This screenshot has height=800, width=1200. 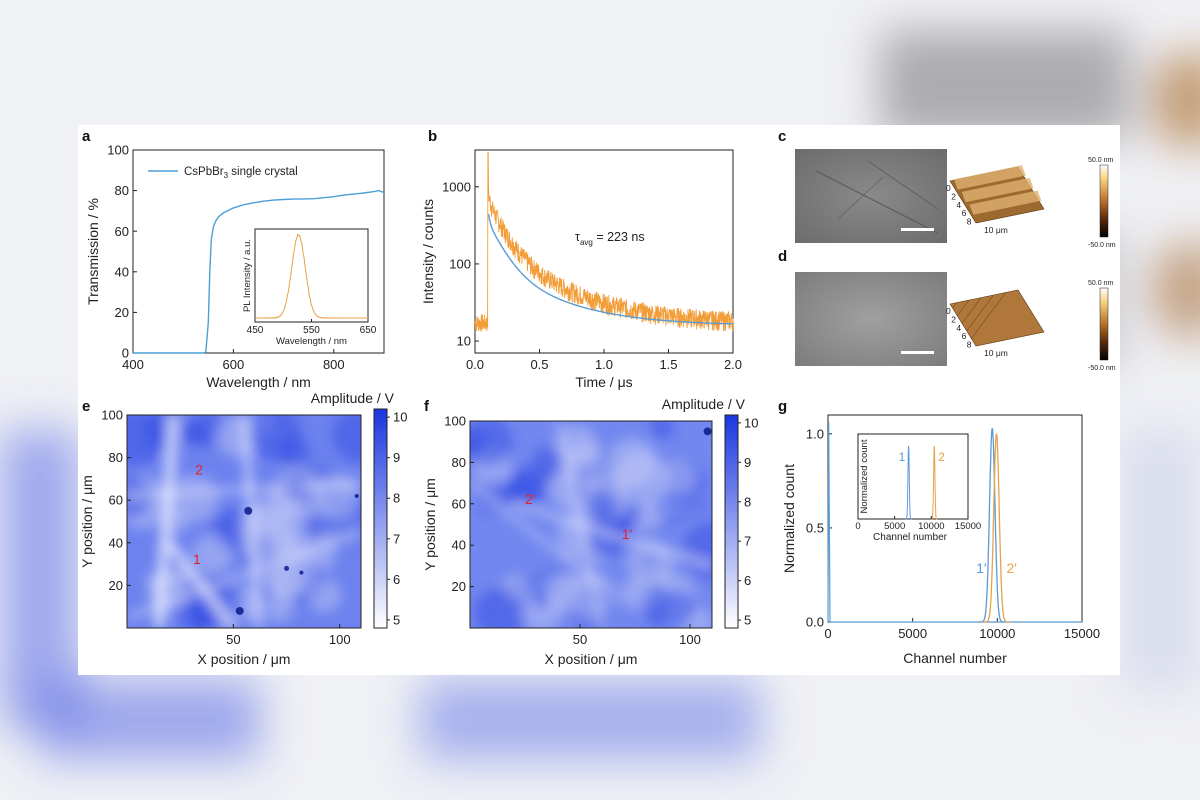 I want to click on colorbar-tick-label: 8, so click(x=747, y=501).